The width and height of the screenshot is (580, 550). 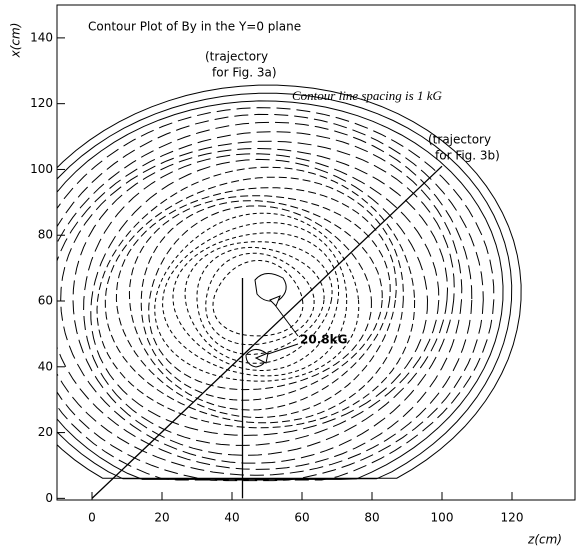 I want to click on y-tick-label: 140, so click(x=41, y=37).